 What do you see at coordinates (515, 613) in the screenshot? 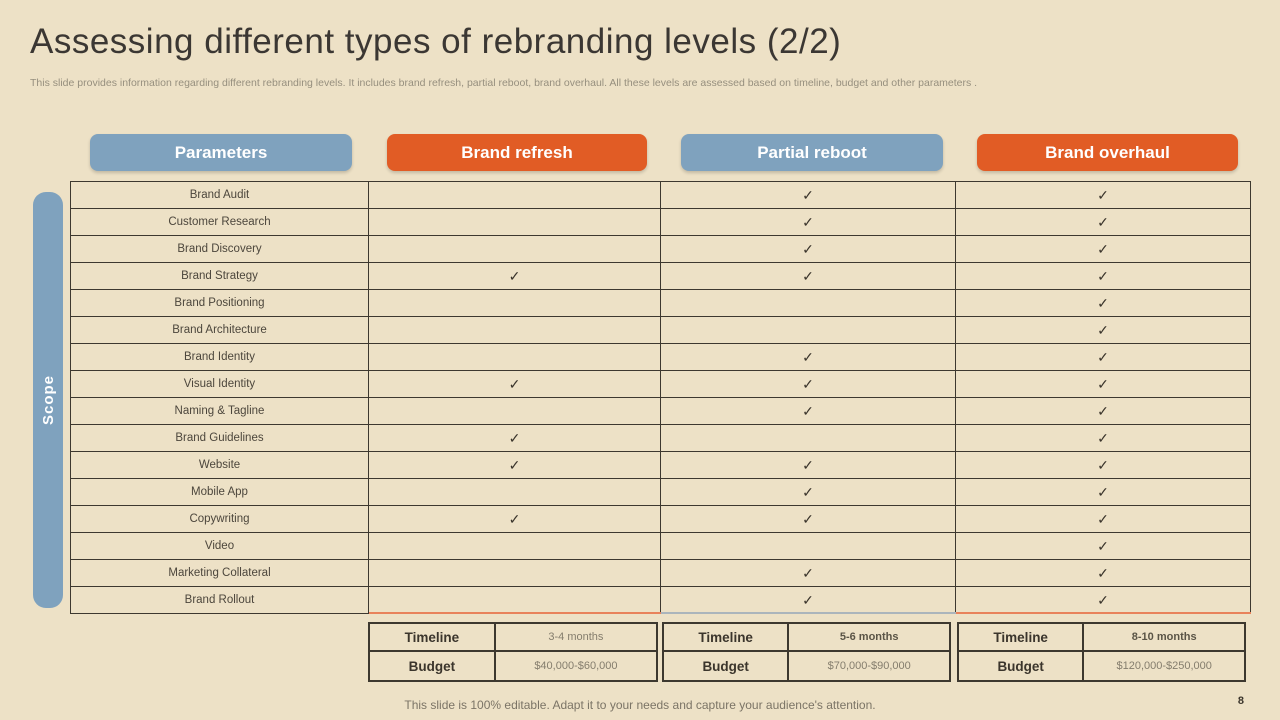
I see `brand-refresh-underline` at bounding box center [515, 613].